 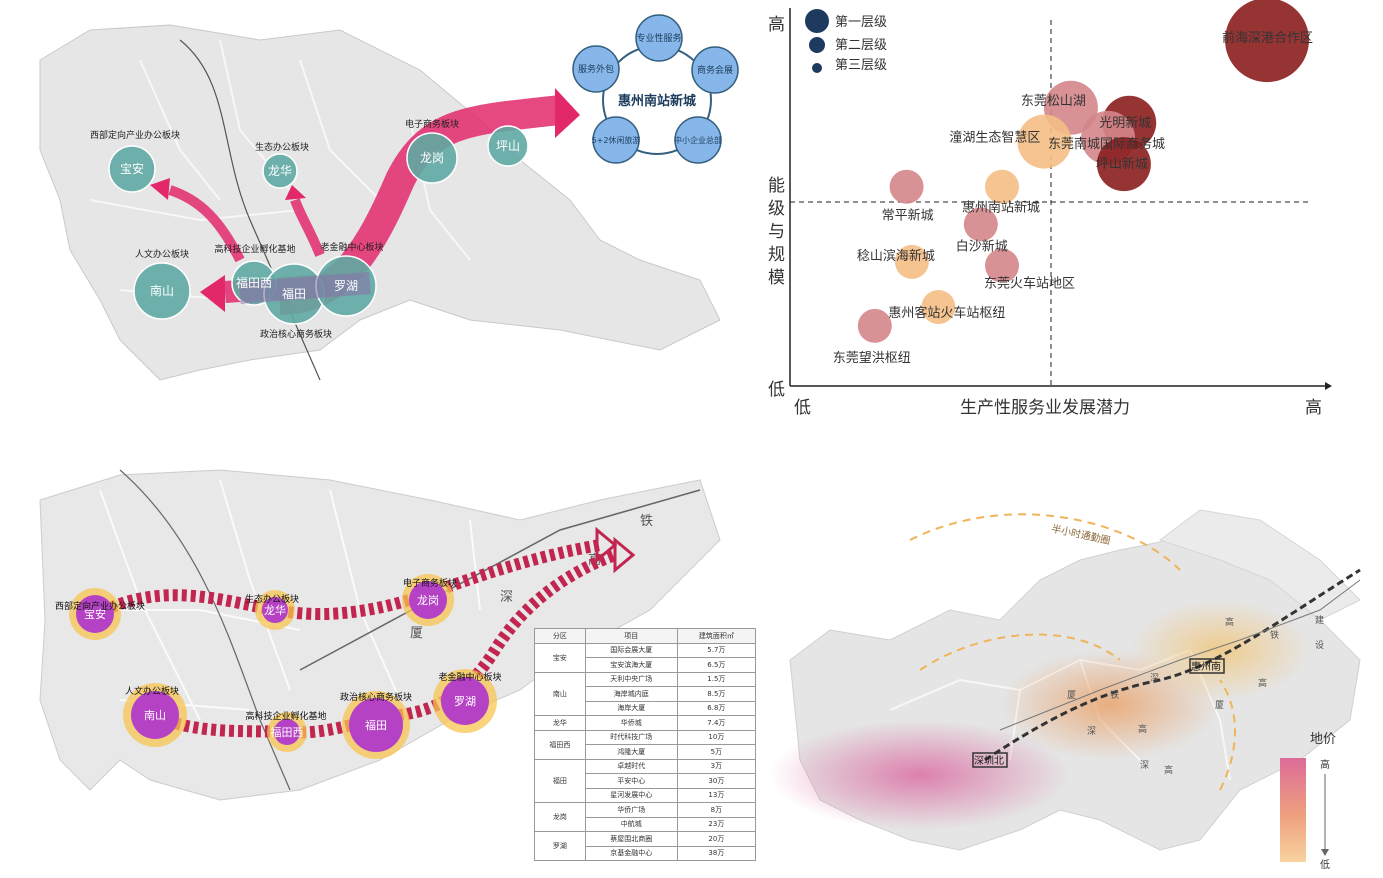 What do you see at coordinates (560, 780) in the screenshot?
I see `table-cell-zone: 福田` at bounding box center [560, 780].